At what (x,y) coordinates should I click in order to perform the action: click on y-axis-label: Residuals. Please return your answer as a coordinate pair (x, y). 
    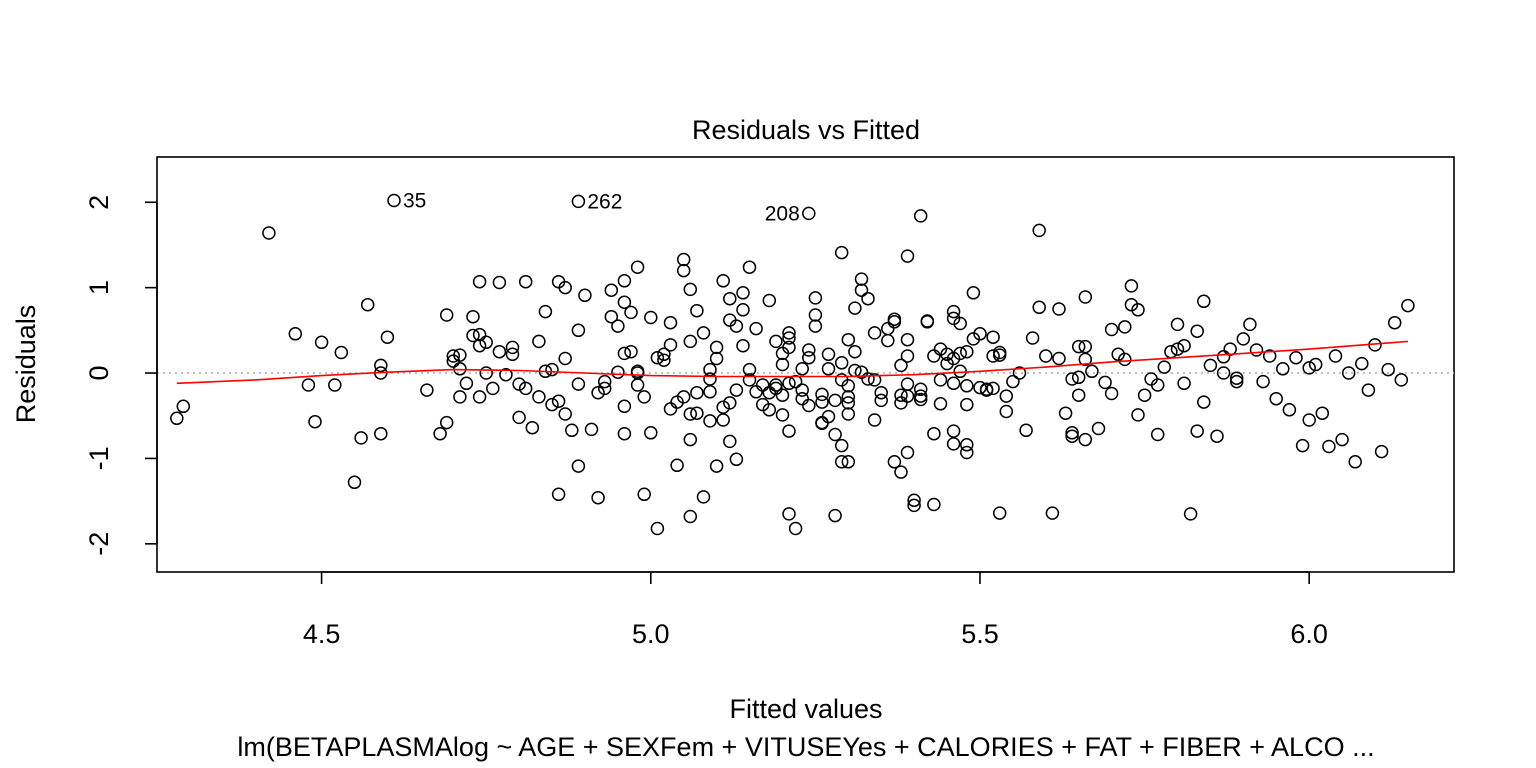
    Looking at the image, I should click on (26, 364).